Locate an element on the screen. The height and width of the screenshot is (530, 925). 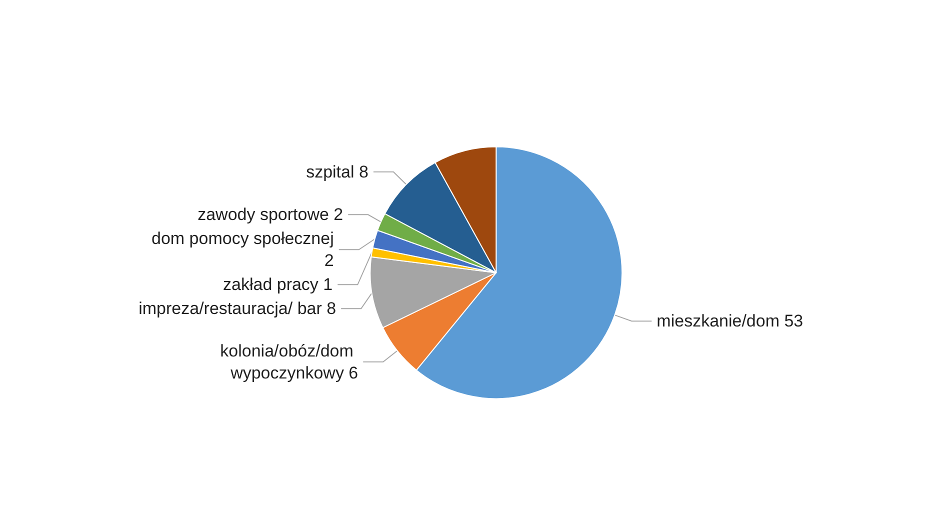
data-label: 2 is located at coordinates (327, 260).